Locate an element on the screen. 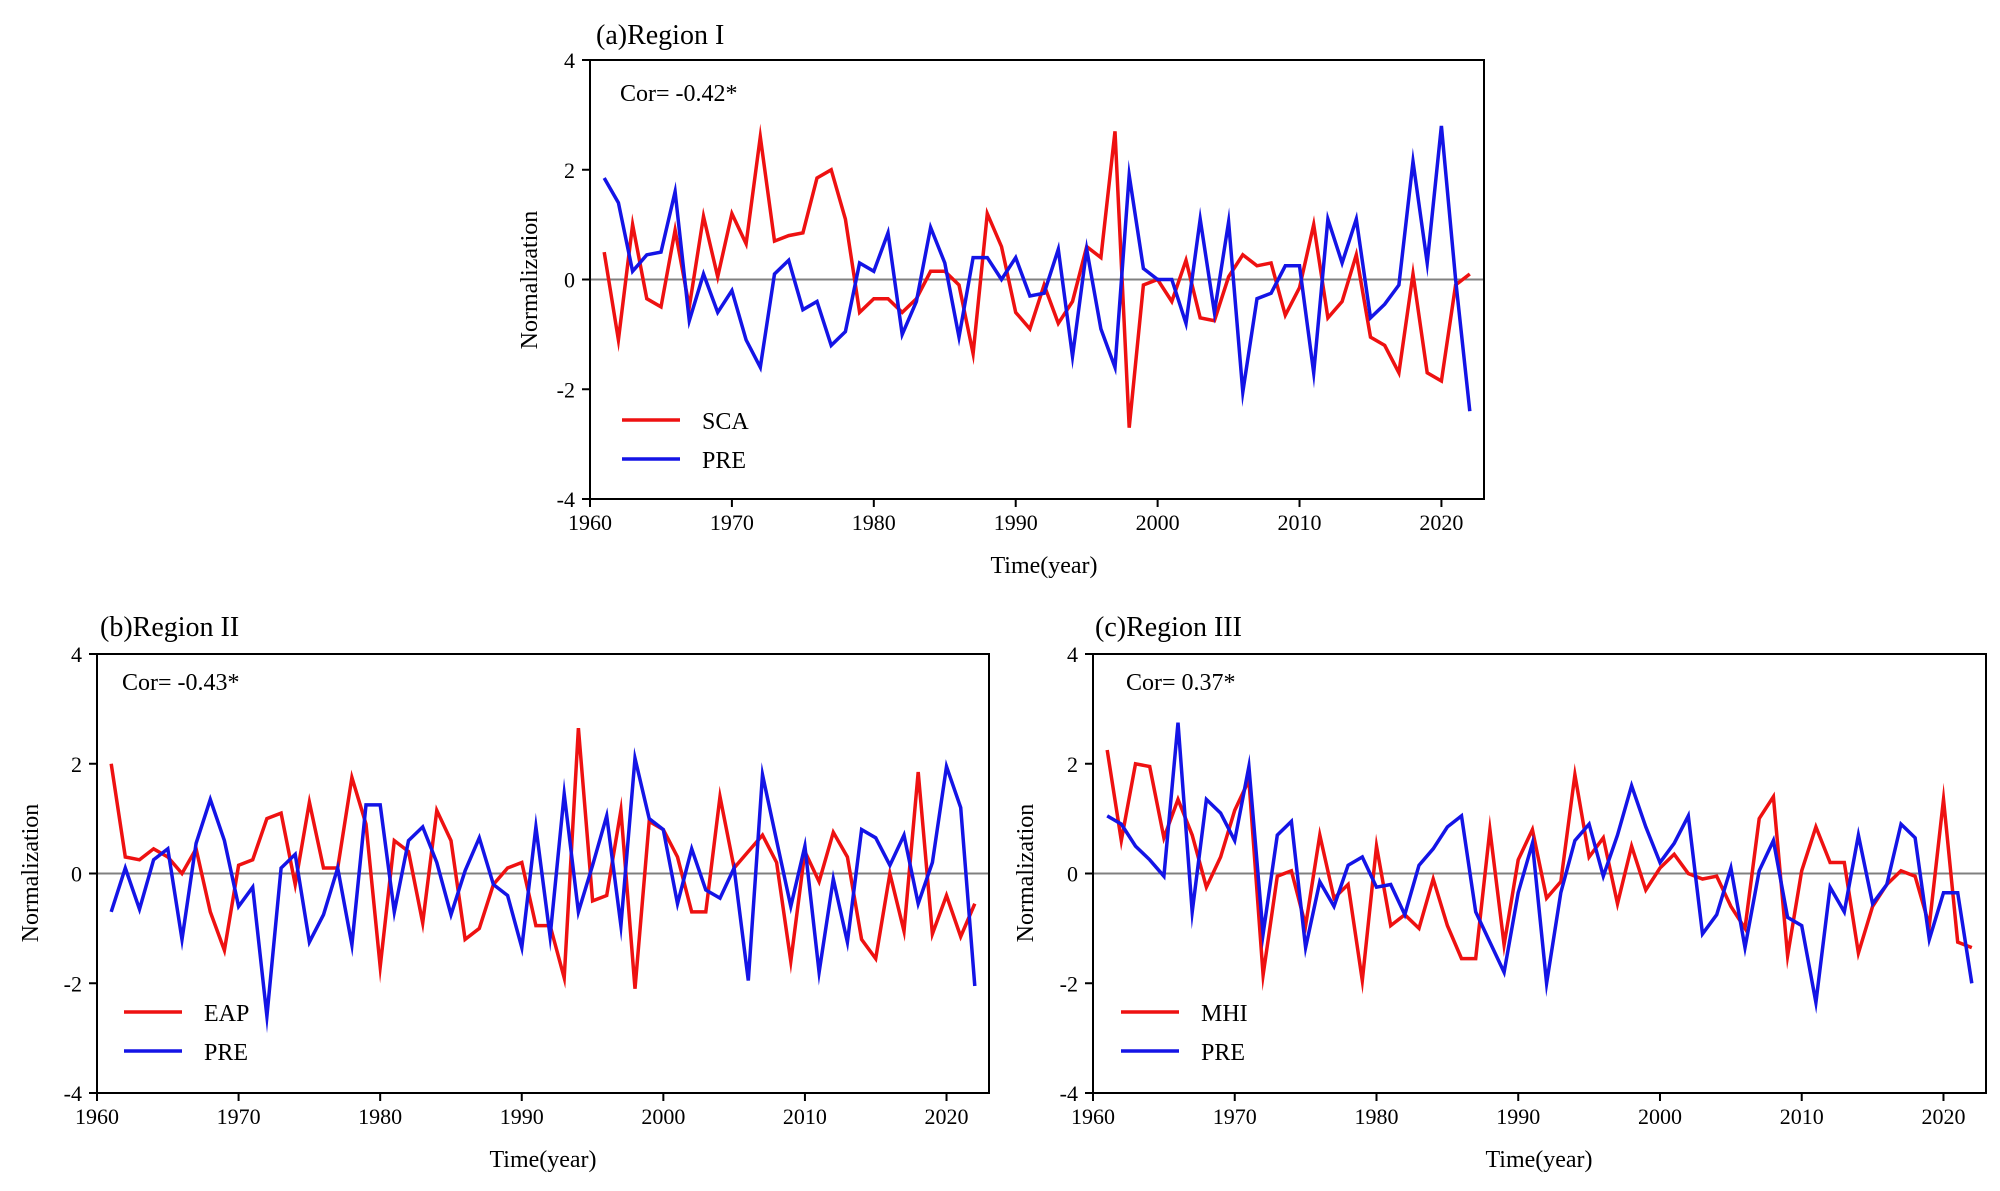 Image resolution: width=2000 pixels, height=1191 pixels. series-line-mhi is located at coordinates (1539, 872).